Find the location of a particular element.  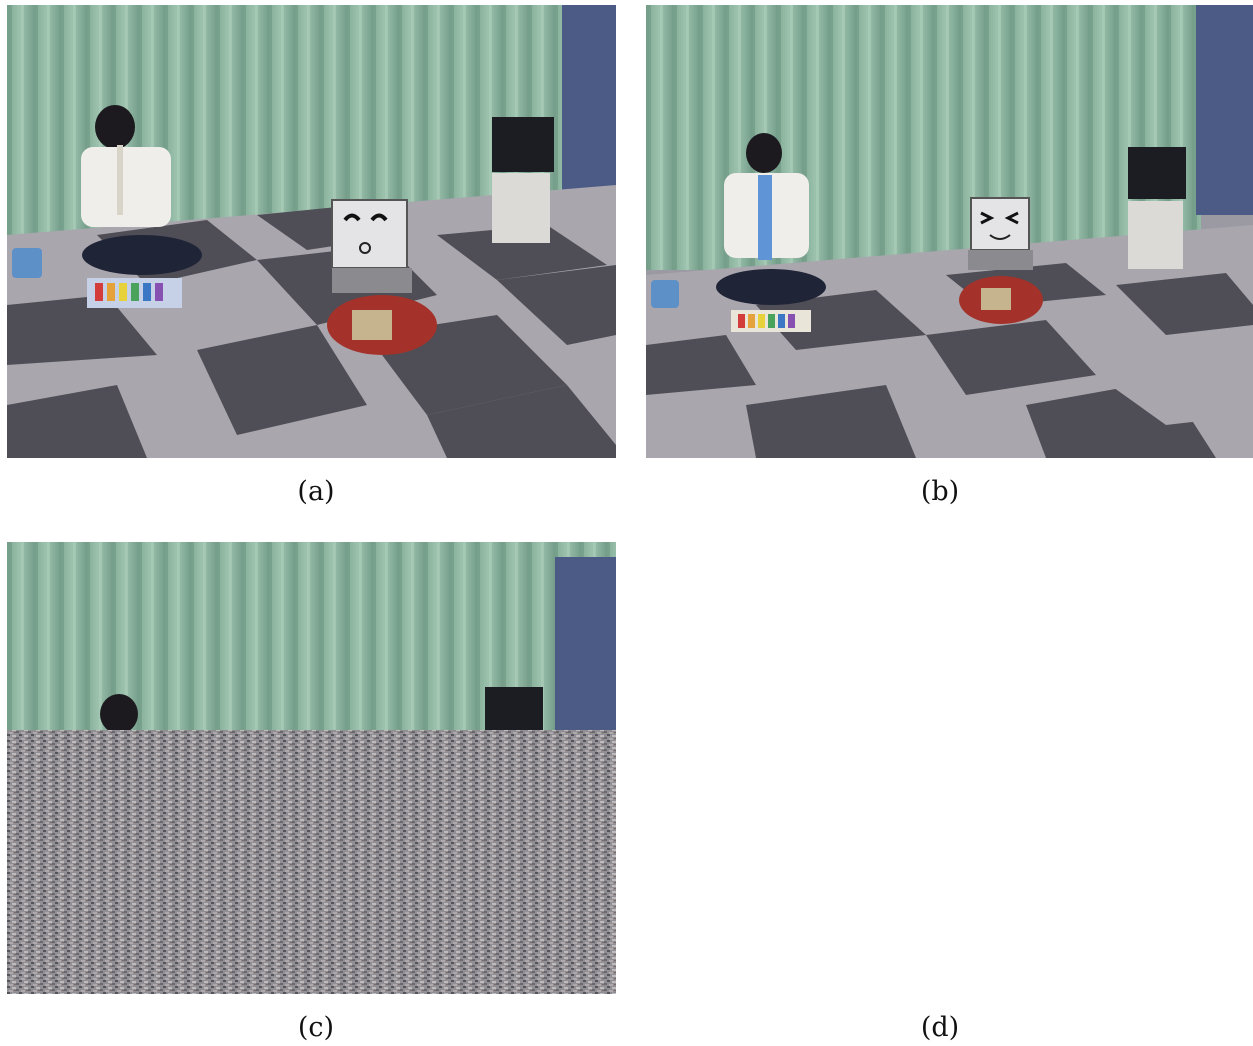

caption-c: (c) is located at coordinates (316, 1027).